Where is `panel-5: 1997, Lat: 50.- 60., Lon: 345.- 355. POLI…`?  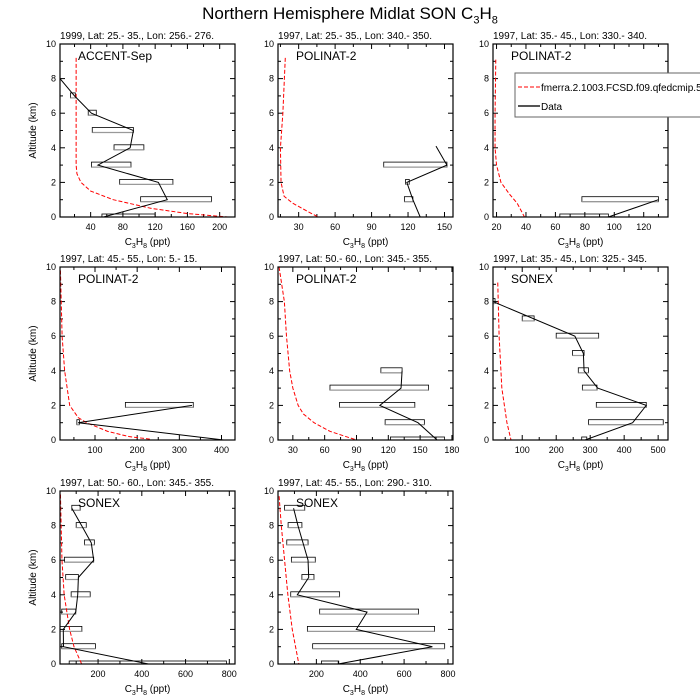 panel-5: 1997, Lat: 50.- 60., Lon: 345.- 355. POLI… is located at coordinates (361, 363).